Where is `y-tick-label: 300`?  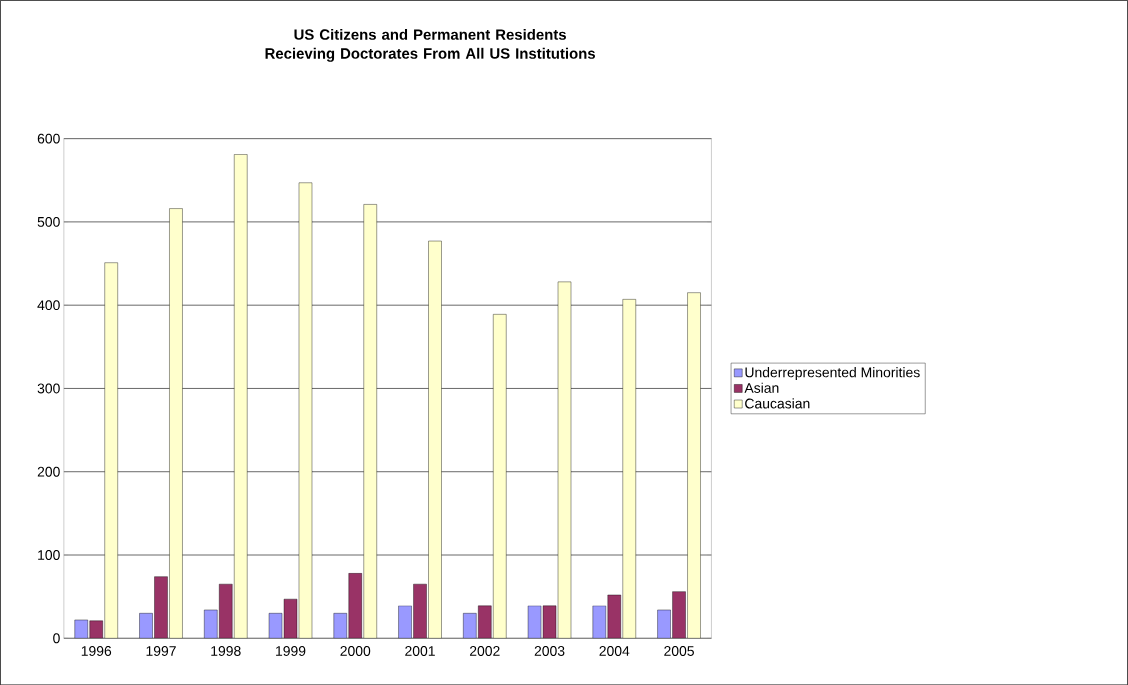
y-tick-label: 300 is located at coordinates (48, 388).